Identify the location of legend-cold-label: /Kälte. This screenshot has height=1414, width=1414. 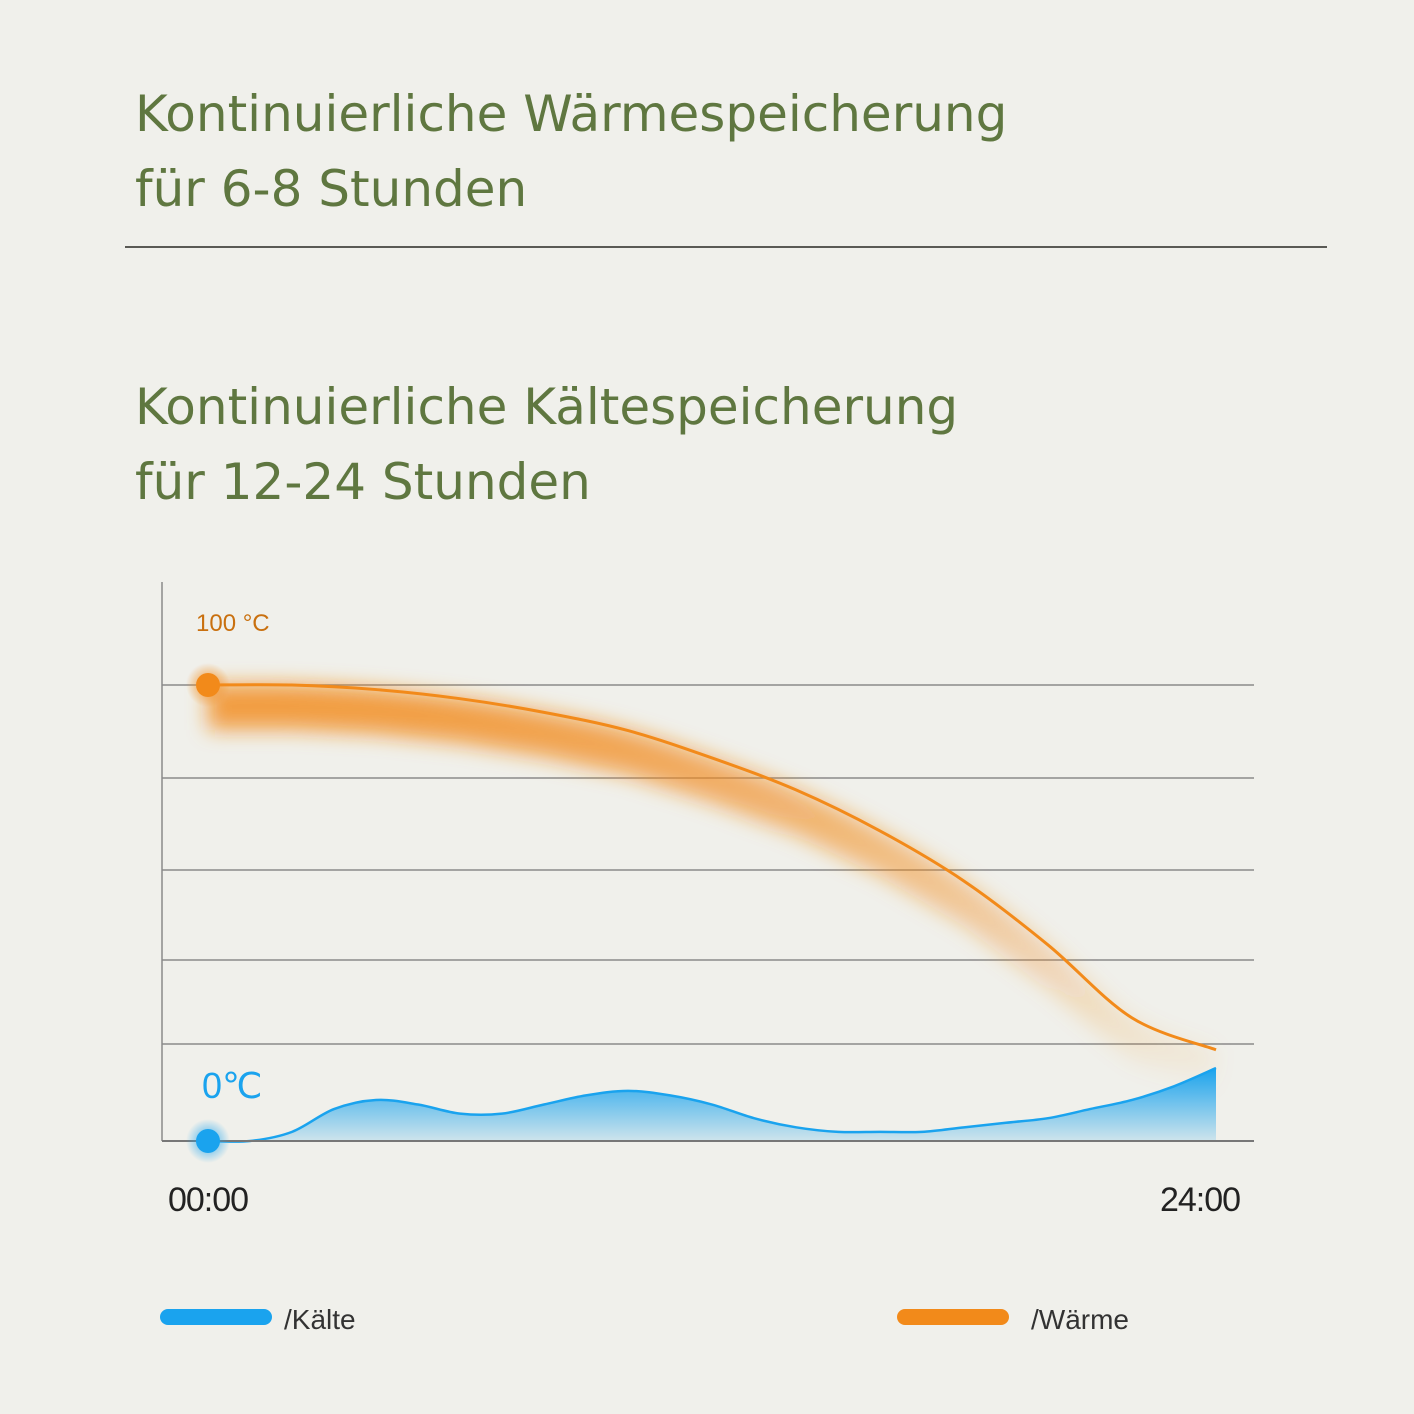
(320, 1319).